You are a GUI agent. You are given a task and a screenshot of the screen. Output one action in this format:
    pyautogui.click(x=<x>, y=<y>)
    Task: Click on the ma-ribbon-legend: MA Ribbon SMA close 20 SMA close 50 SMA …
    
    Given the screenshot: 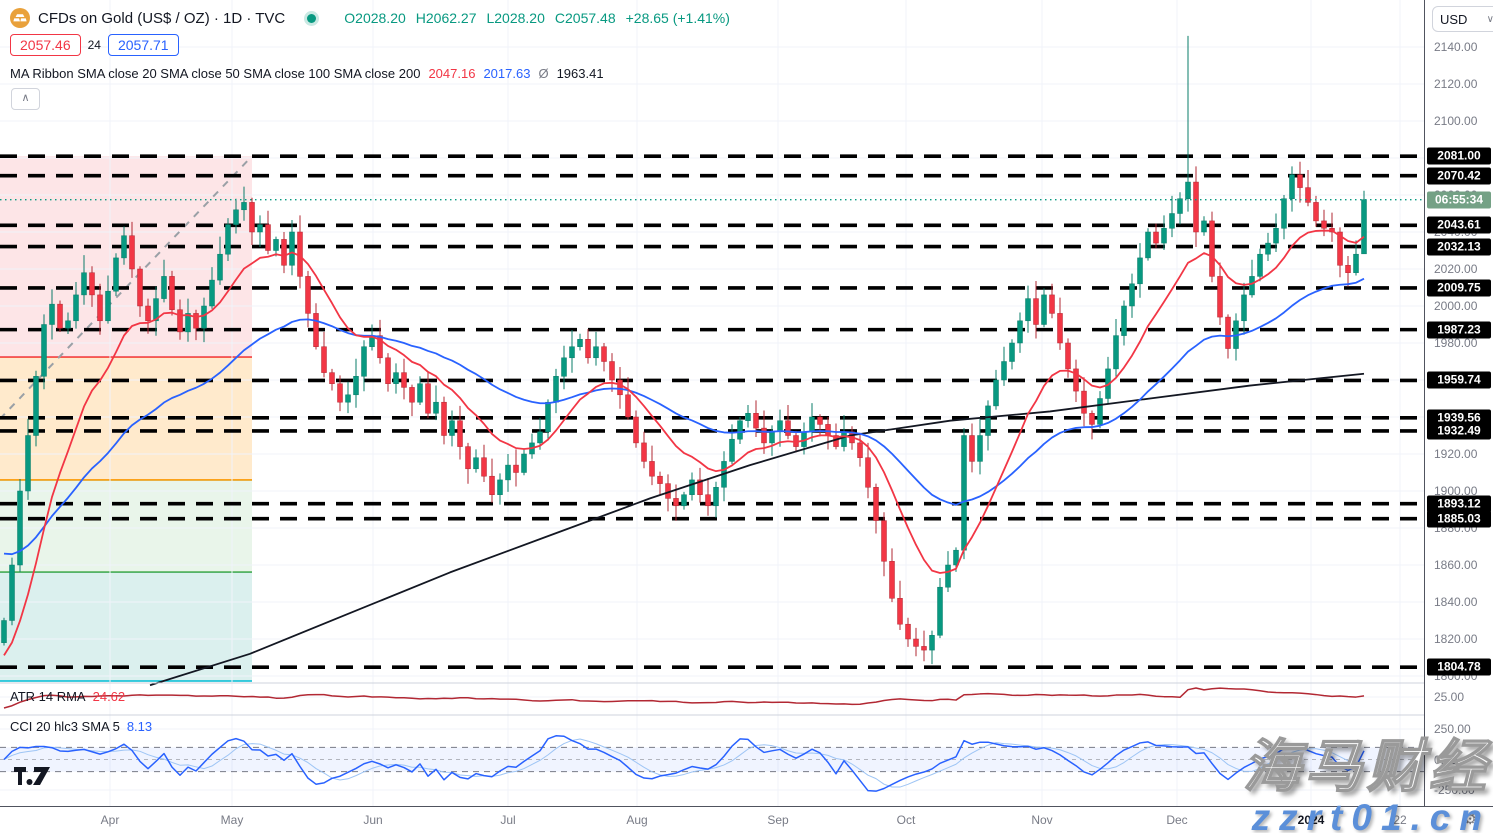 What is the action you would take?
    pyautogui.click(x=307, y=73)
    